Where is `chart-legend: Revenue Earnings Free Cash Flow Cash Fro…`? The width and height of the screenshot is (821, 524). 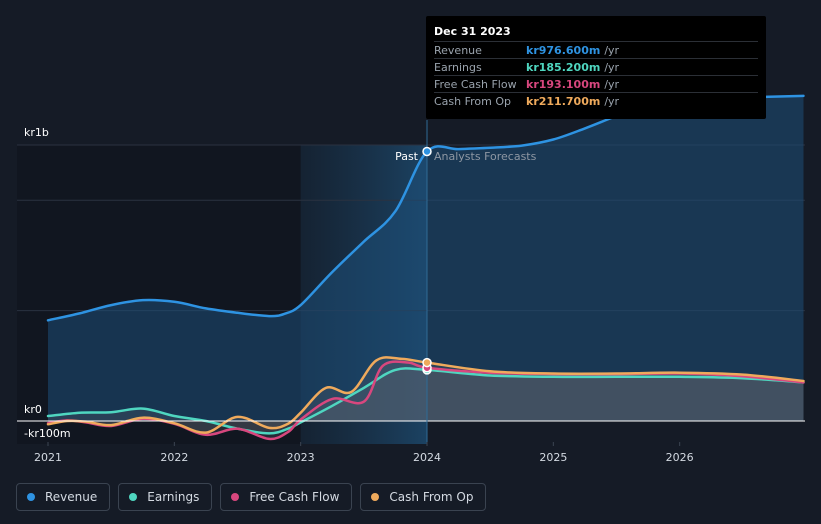 chart-legend: Revenue Earnings Free Cash Flow Cash Fro… is located at coordinates (251, 498).